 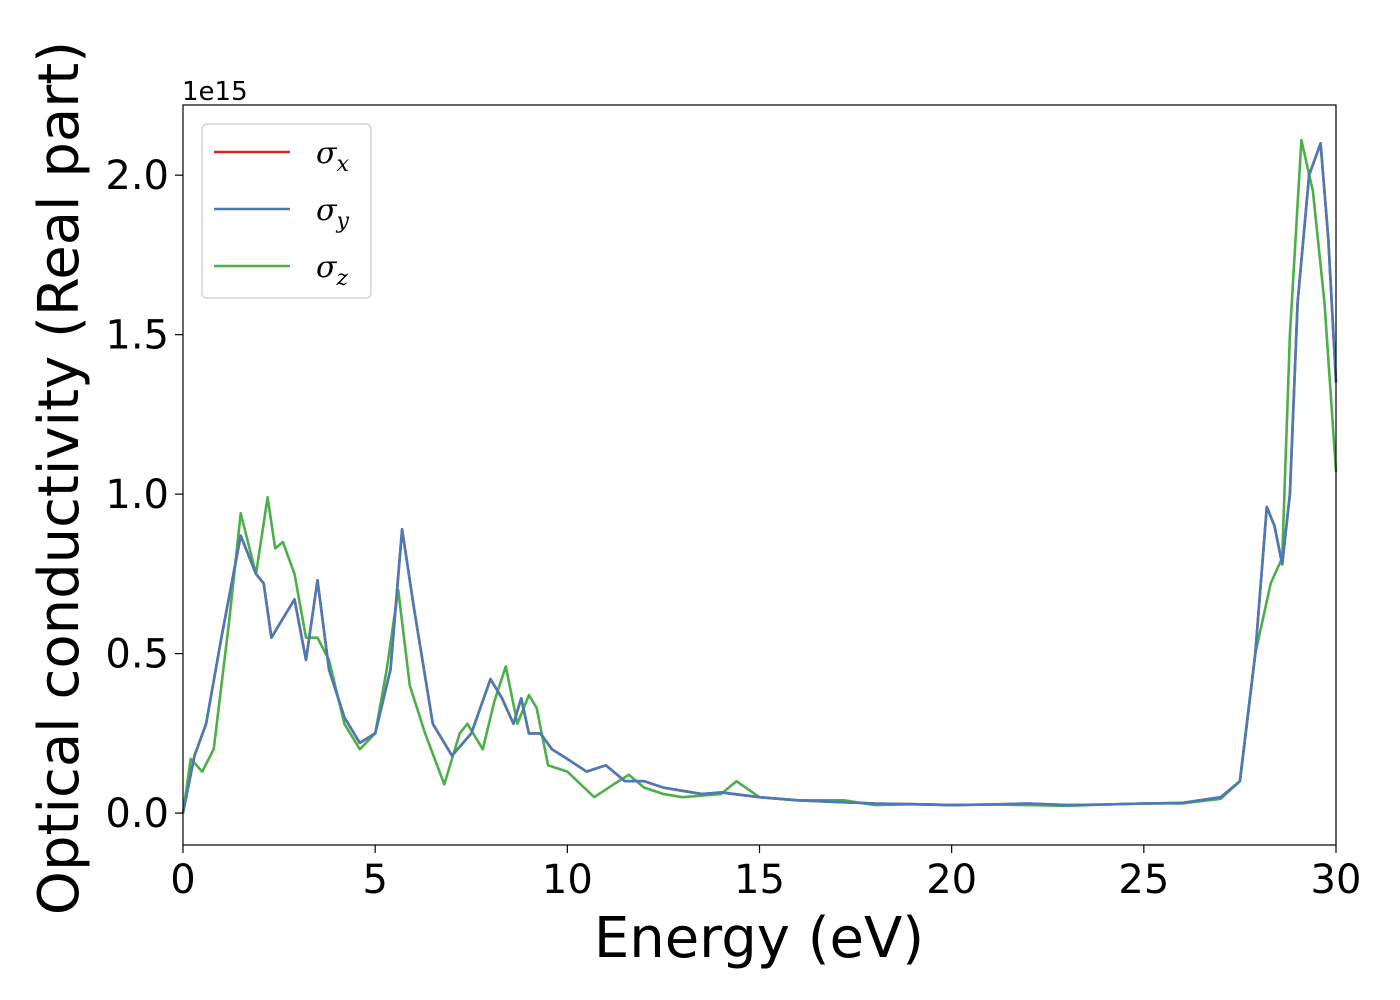 What do you see at coordinates (137, 495) in the screenshot?
I see `y-tick-label: 1.0` at bounding box center [137, 495].